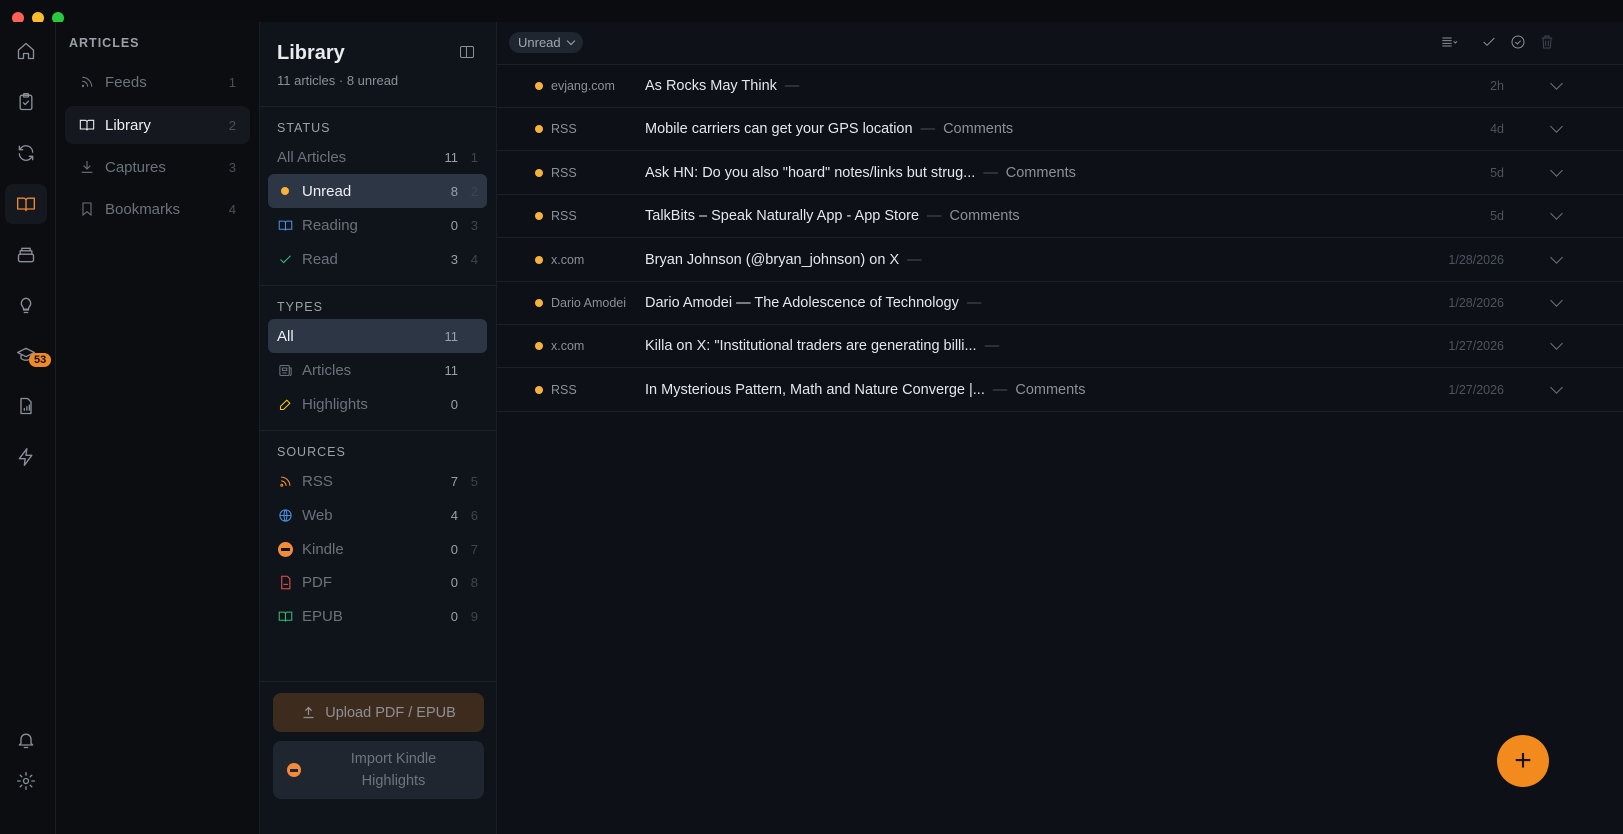  What do you see at coordinates (26, 255) in the screenshot?
I see `archive-icon` at bounding box center [26, 255].